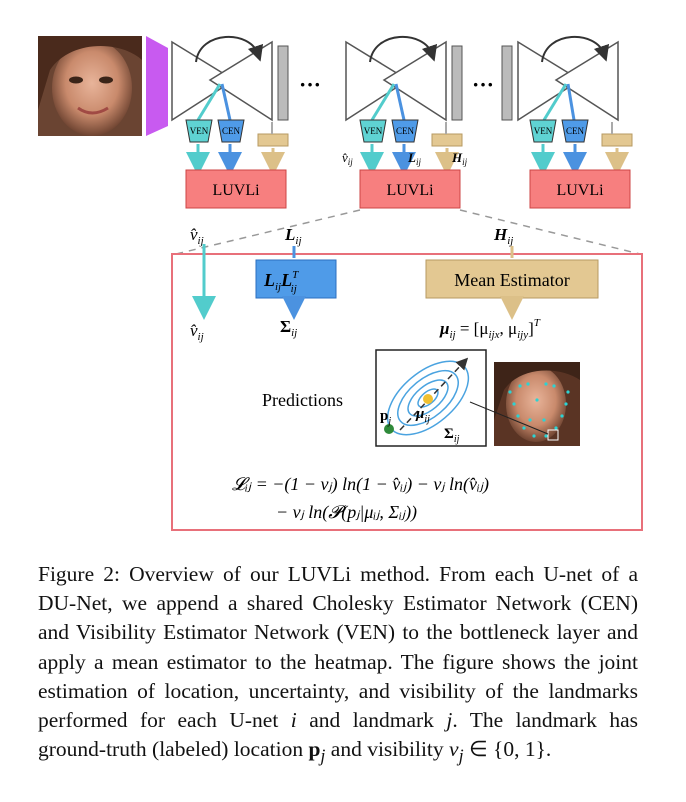 Image resolution: width=686 pixels, height=802 pixels. Describe the element at coordinates (371, 720) in the screenshot. I see `caption-text-2: and landmark` at that location.